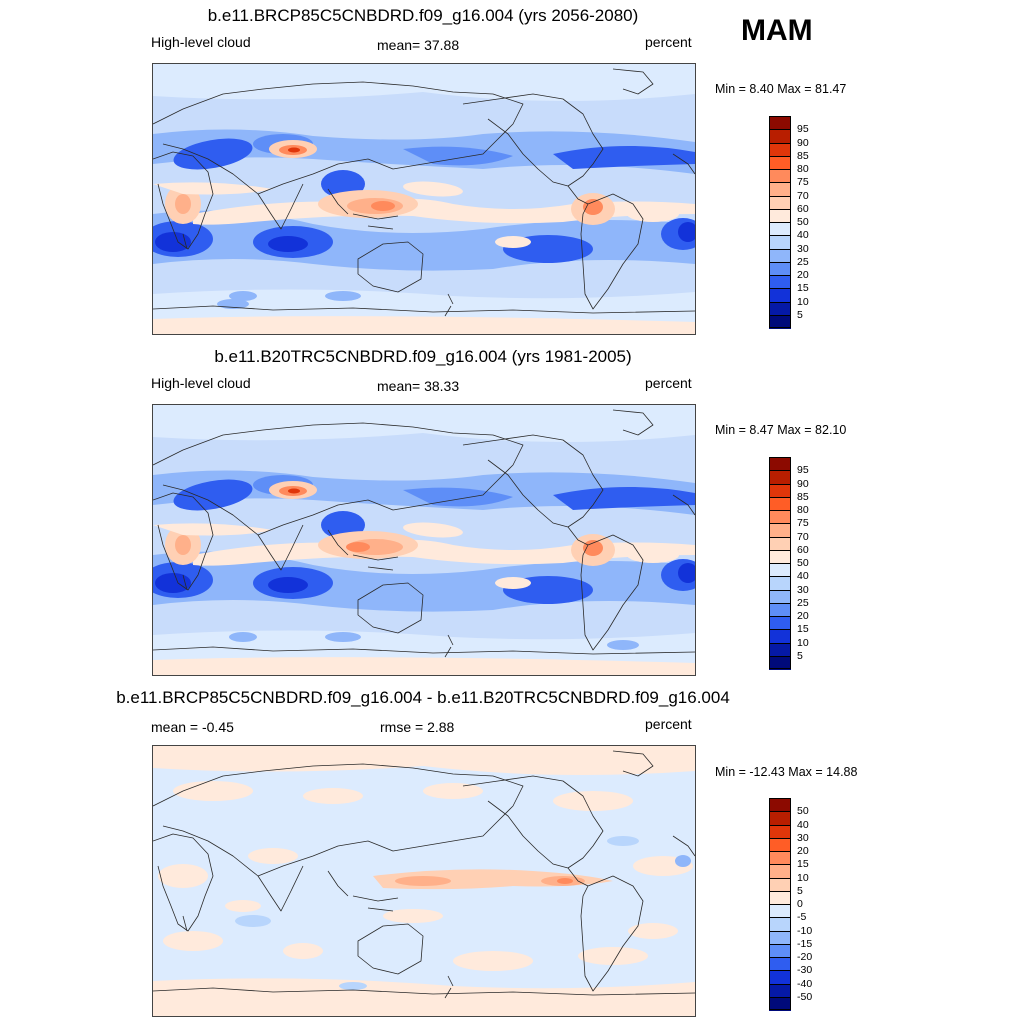  I want to click on colorbar-frame, so click(780, 563).